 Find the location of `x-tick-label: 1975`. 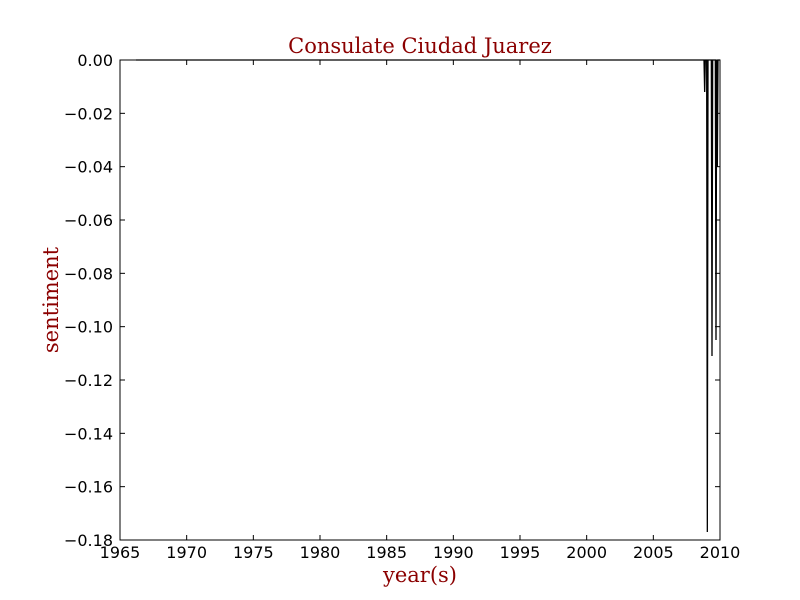

x-tick-label: 1975 is located at coordinates (253, 552).